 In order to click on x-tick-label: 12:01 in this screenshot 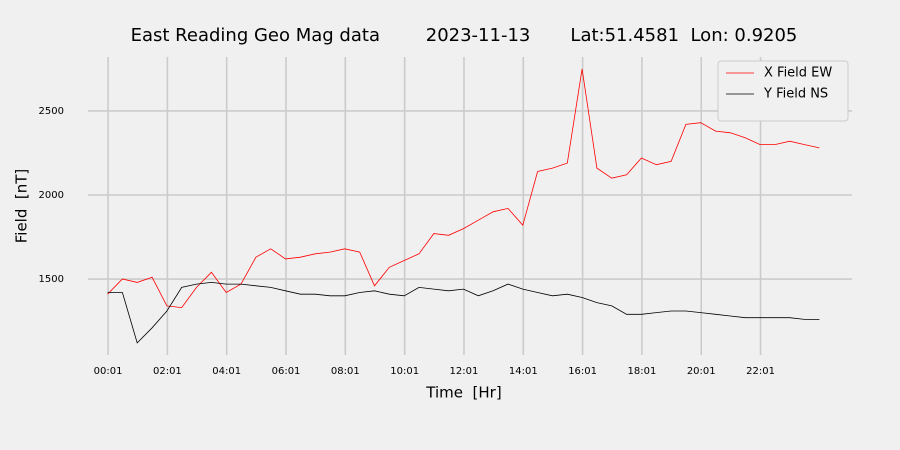, I will do `click(464, 371)`.